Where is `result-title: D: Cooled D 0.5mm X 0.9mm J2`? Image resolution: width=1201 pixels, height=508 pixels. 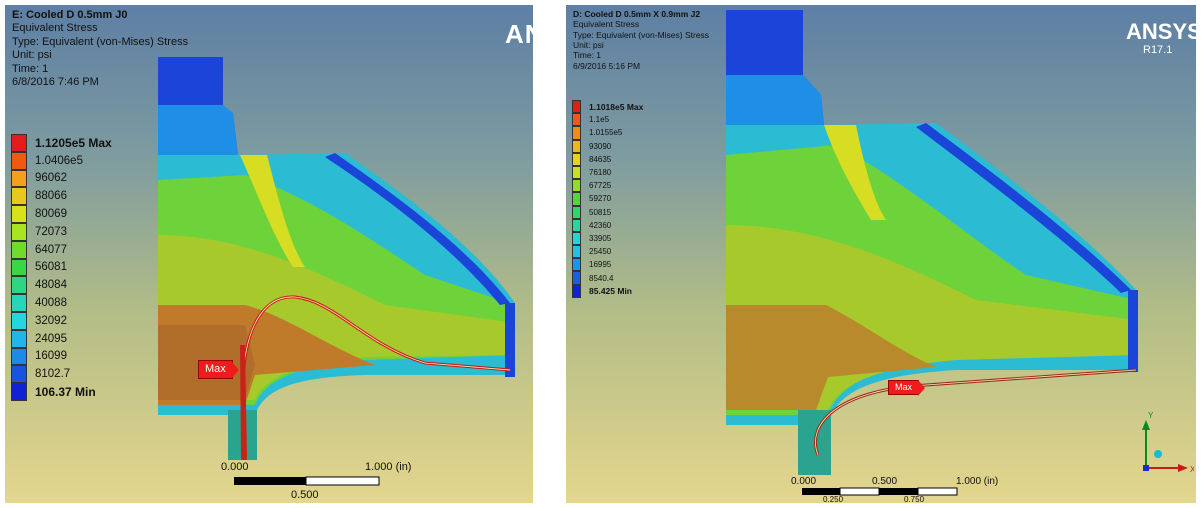
result-title: D: Cooled D 0.5mm X 0.9mm J2 is located at coordinates (637, 14).